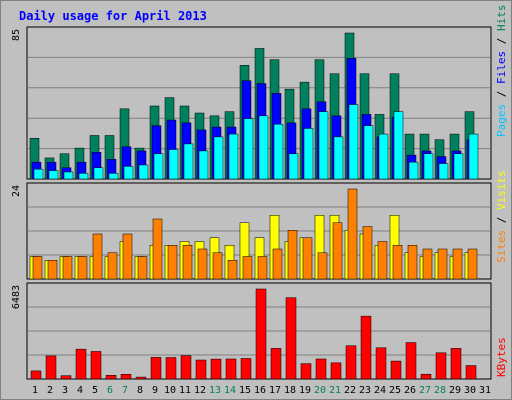 The width and height of the screenshot is (512, 400). What do you see at coordinates (410, 390) in the screenshot?
I see `x-tick-label: 26` at bounding box center [410, 390].